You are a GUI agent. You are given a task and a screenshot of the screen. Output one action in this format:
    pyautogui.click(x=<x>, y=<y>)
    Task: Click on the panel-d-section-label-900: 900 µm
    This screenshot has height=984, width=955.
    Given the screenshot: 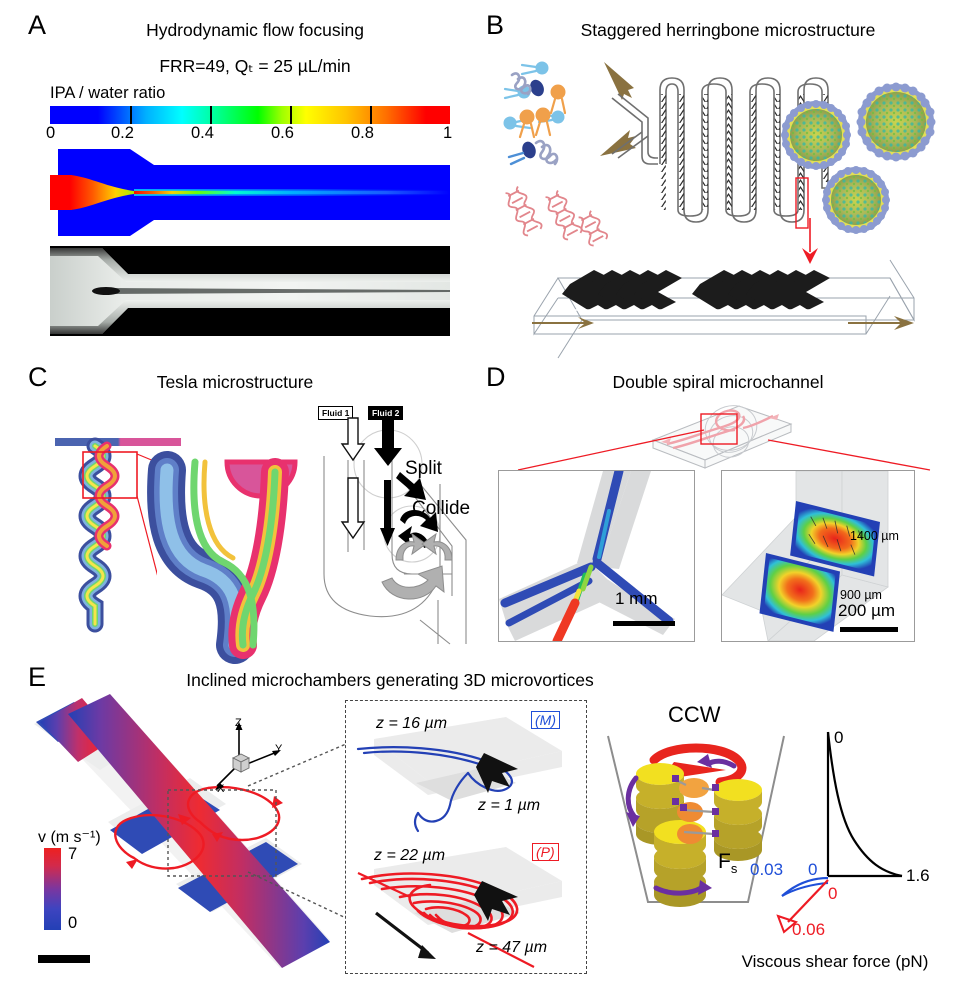 What is the action you would take?
    pyautogui.click(x=861, y=595)
    